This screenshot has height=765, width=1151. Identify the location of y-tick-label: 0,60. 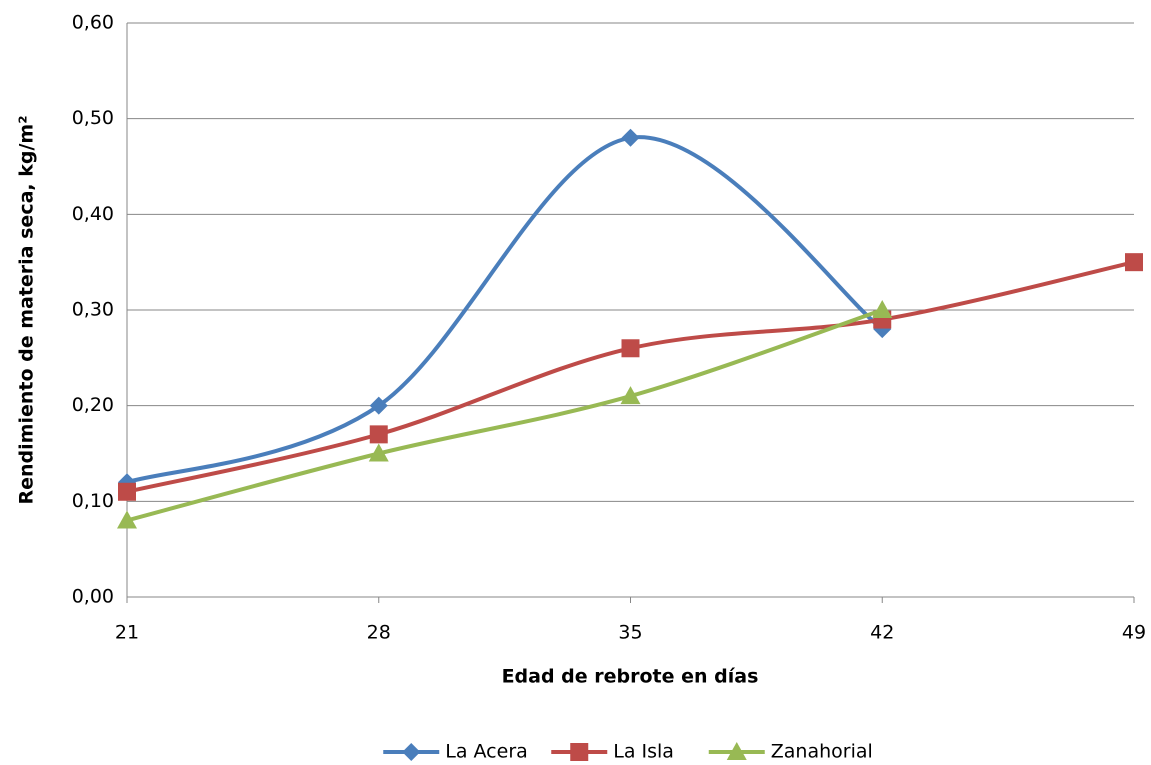
(93, 23).